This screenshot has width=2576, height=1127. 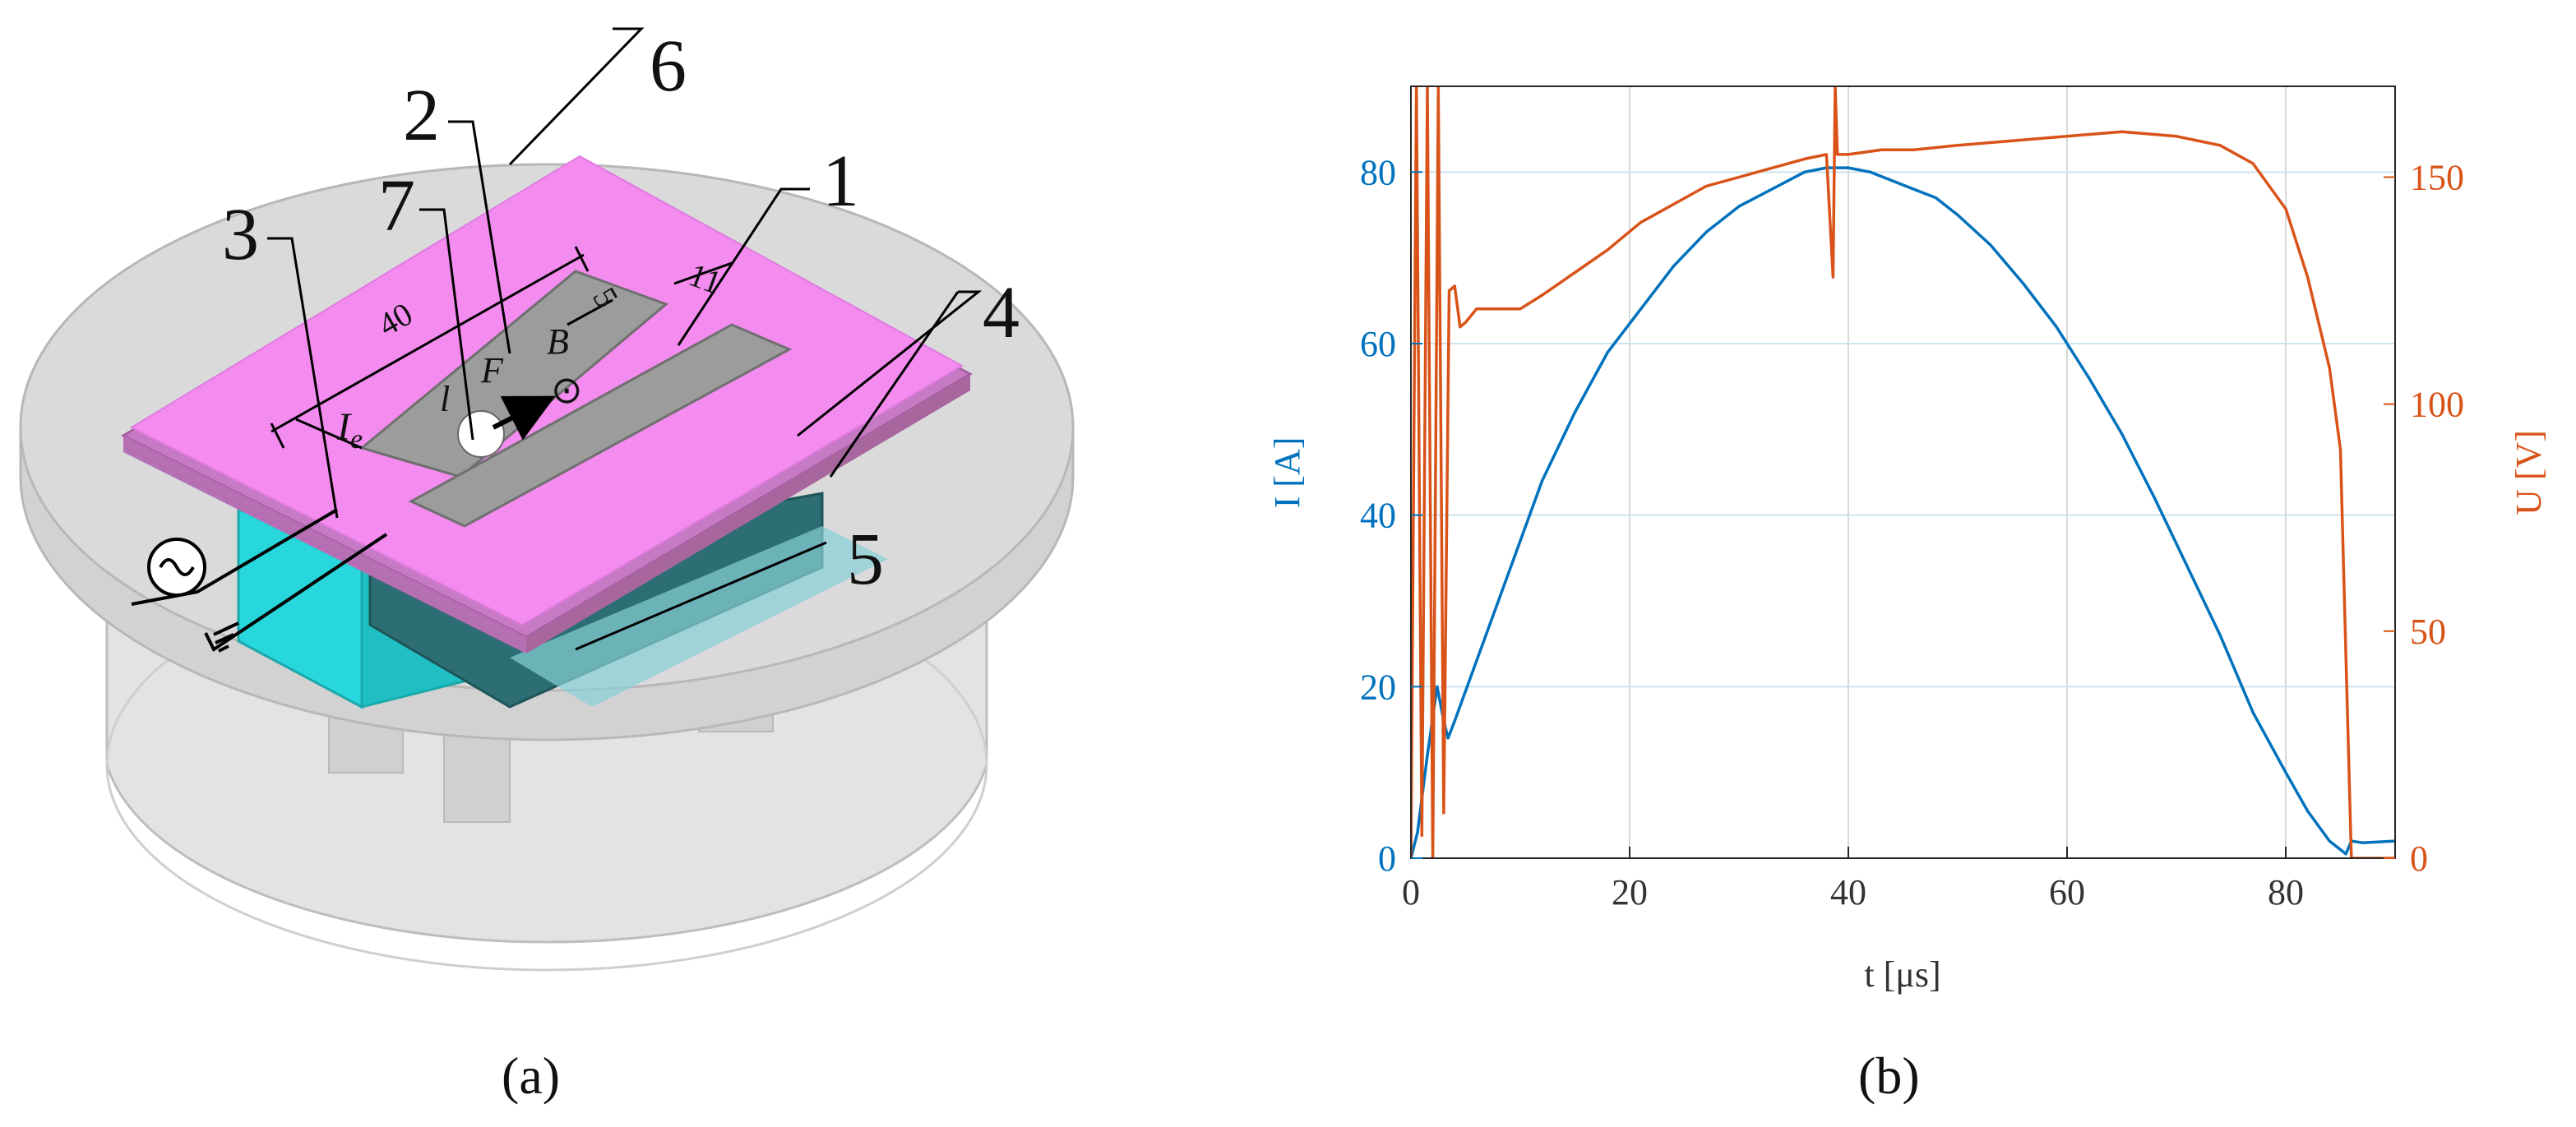 I want to click on y-left-tick-label: 60, so click(x=1378, y=344).